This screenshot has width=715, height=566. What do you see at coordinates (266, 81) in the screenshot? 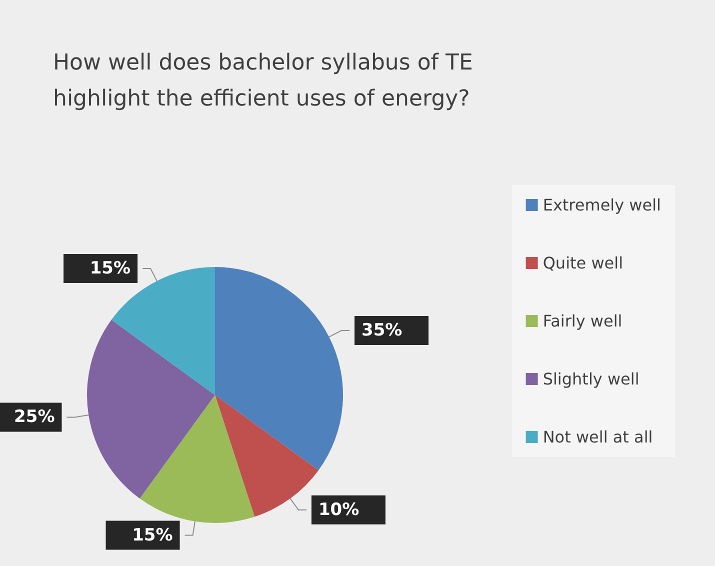
I see `chart-title: How well does bachelor syllabus of TE highlight the efficient uses of energy?` at bounding box center [266, 81].